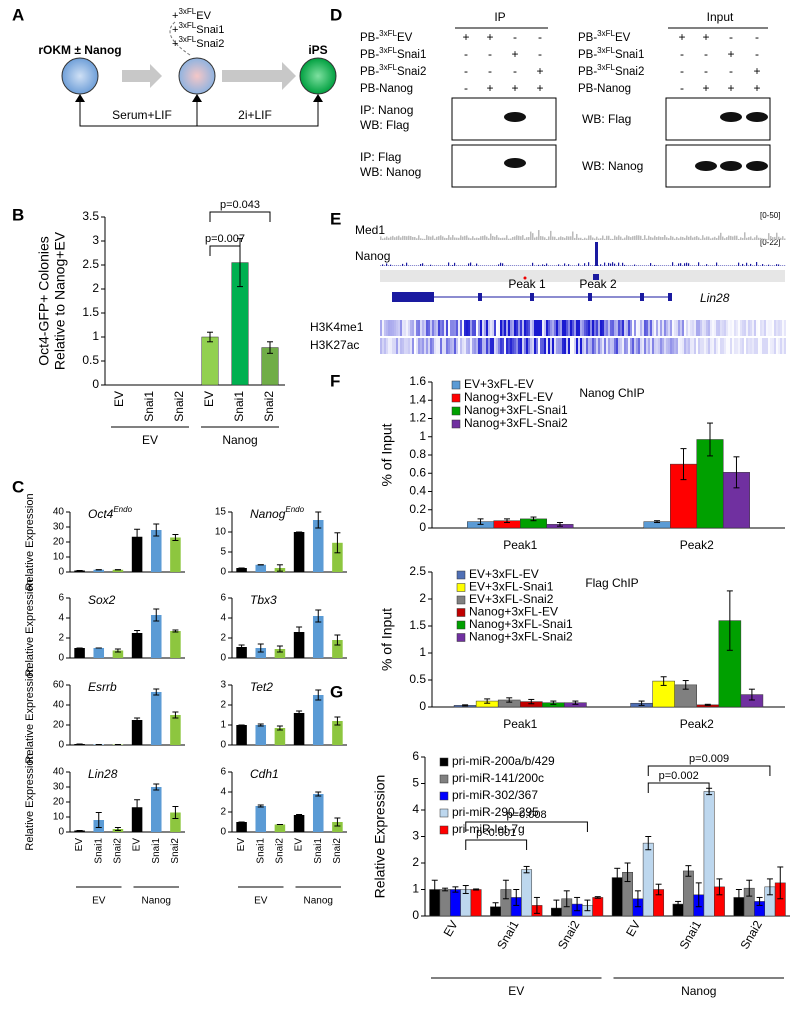  I want to click on legend-label: EV+3xFL-EV, so click(499, 384).